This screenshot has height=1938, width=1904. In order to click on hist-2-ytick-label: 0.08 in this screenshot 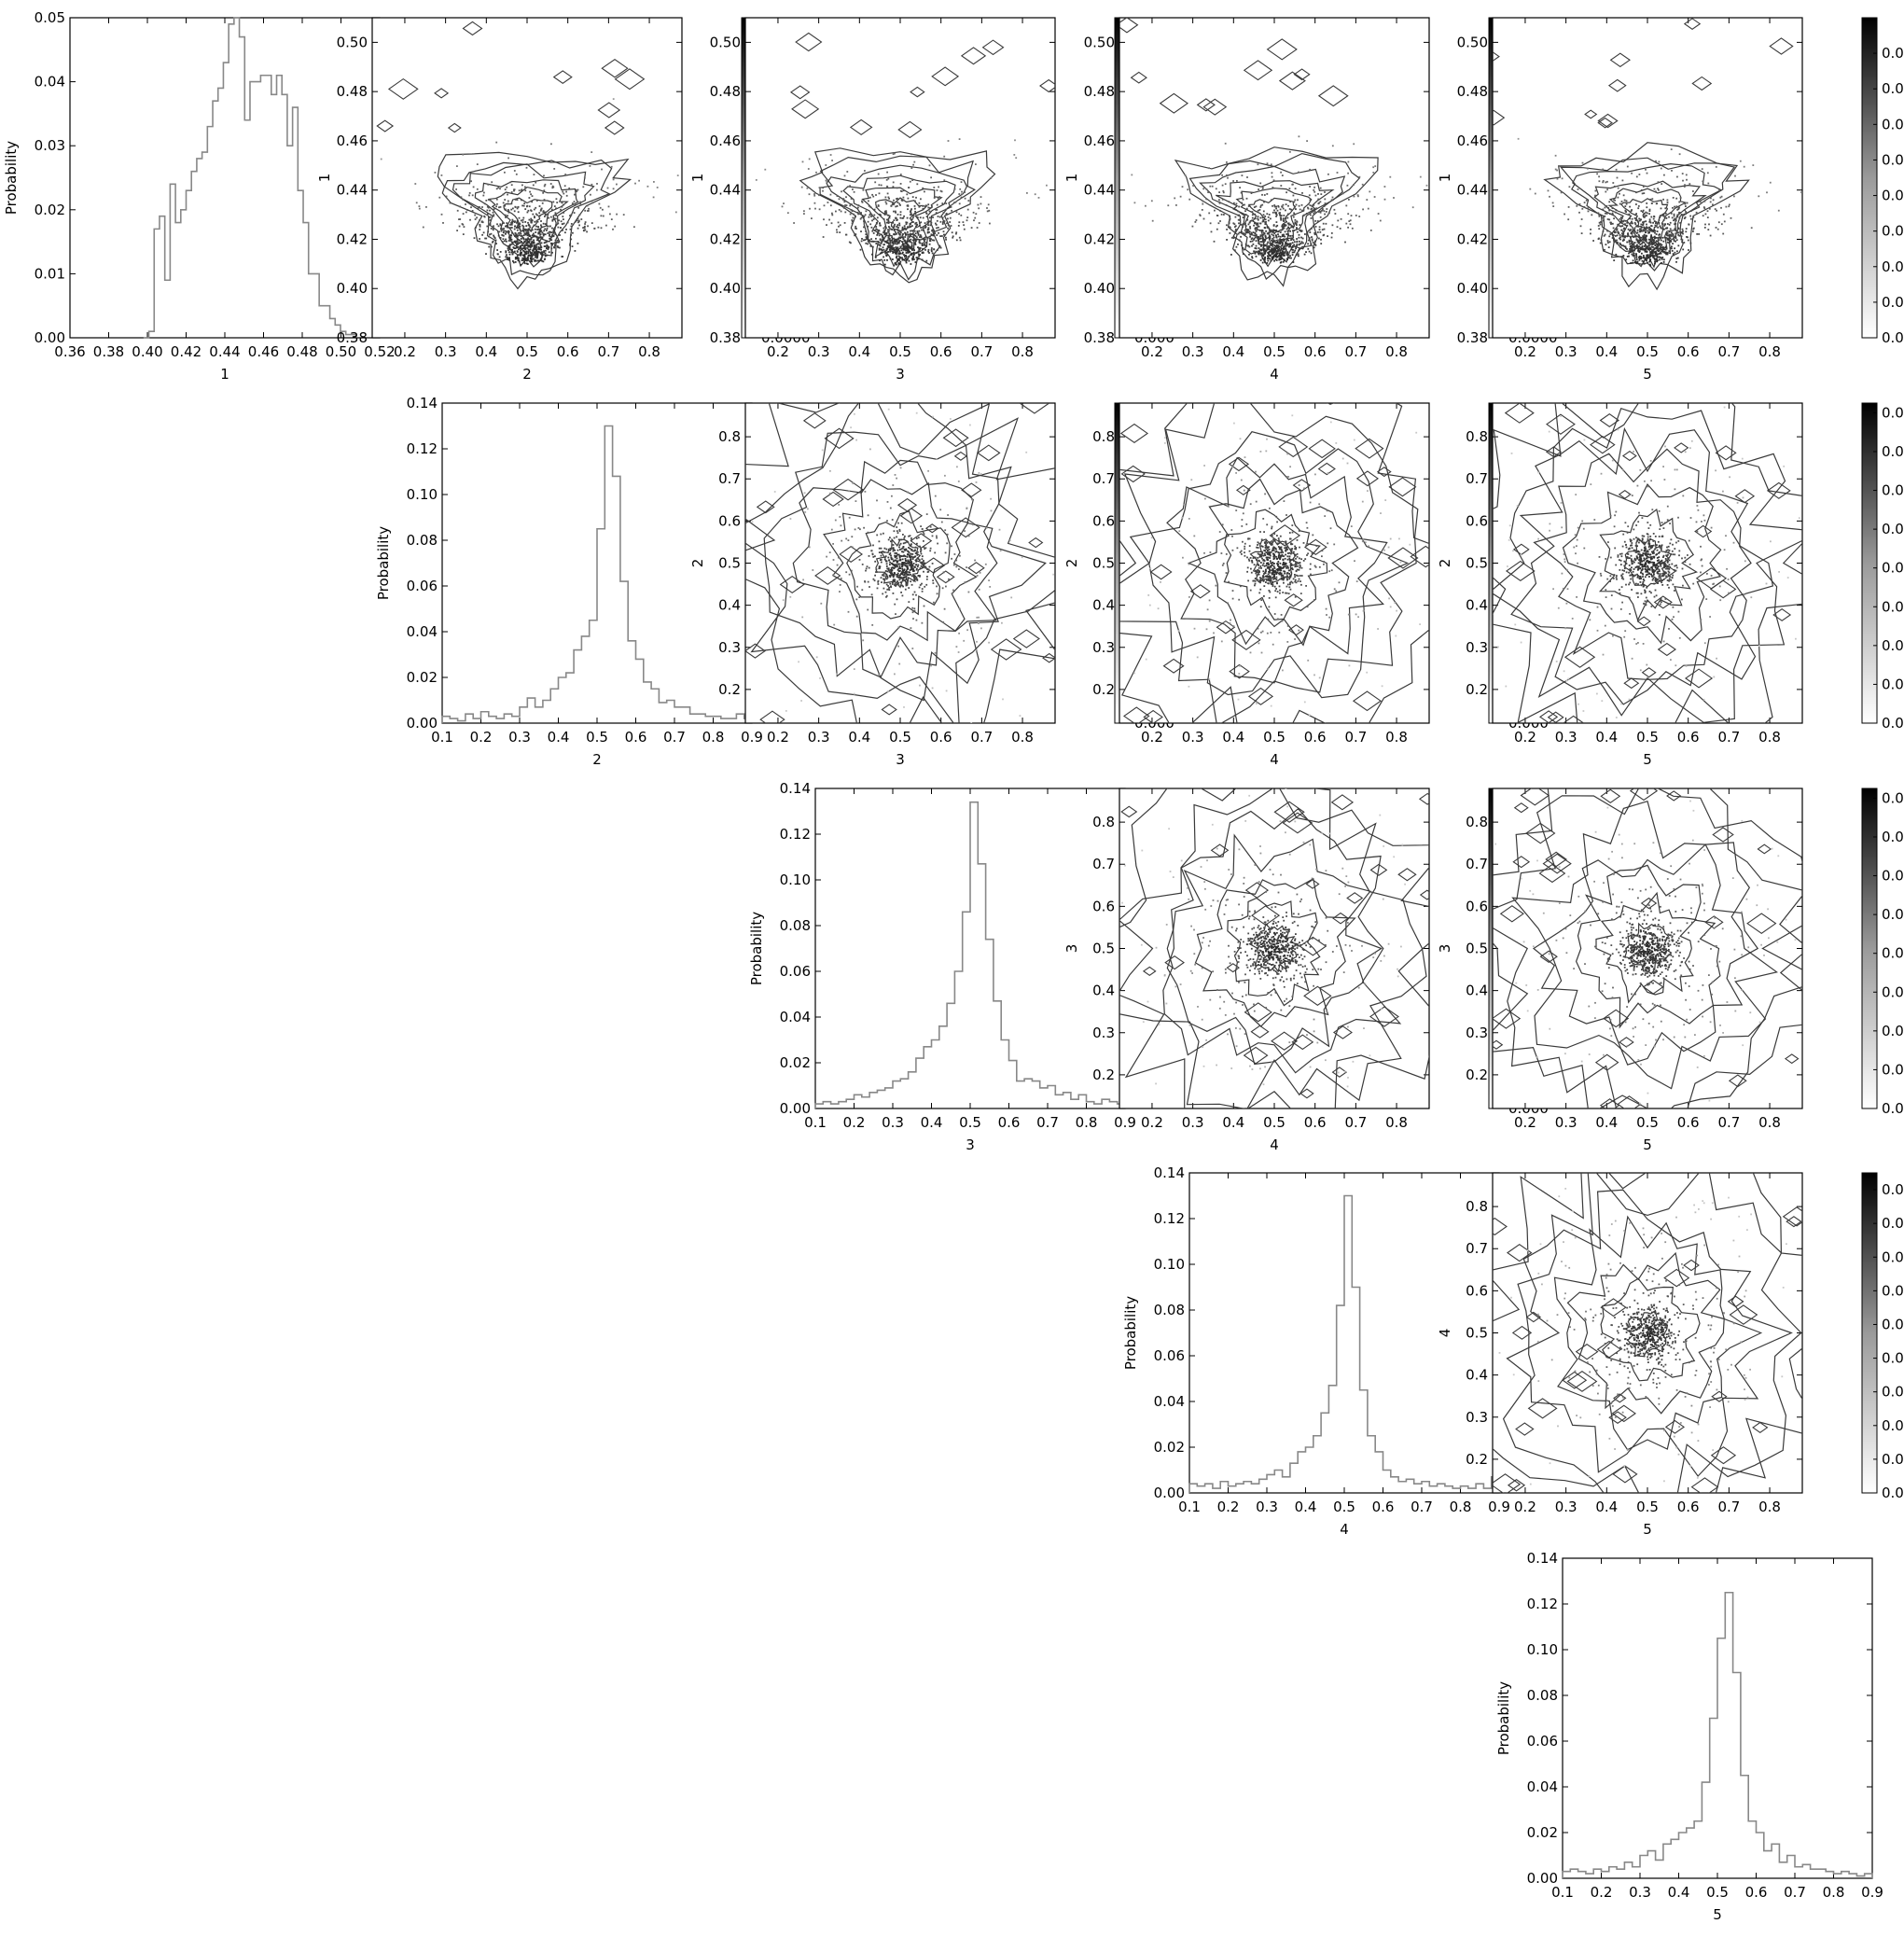, I will do `click(422, 540)`.